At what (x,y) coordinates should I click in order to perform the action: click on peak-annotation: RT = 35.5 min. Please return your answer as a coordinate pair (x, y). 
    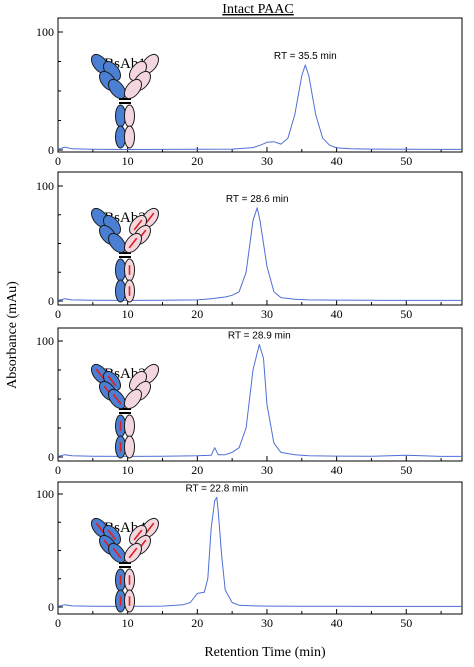
    Looking at the image, I should click on (305, 56).